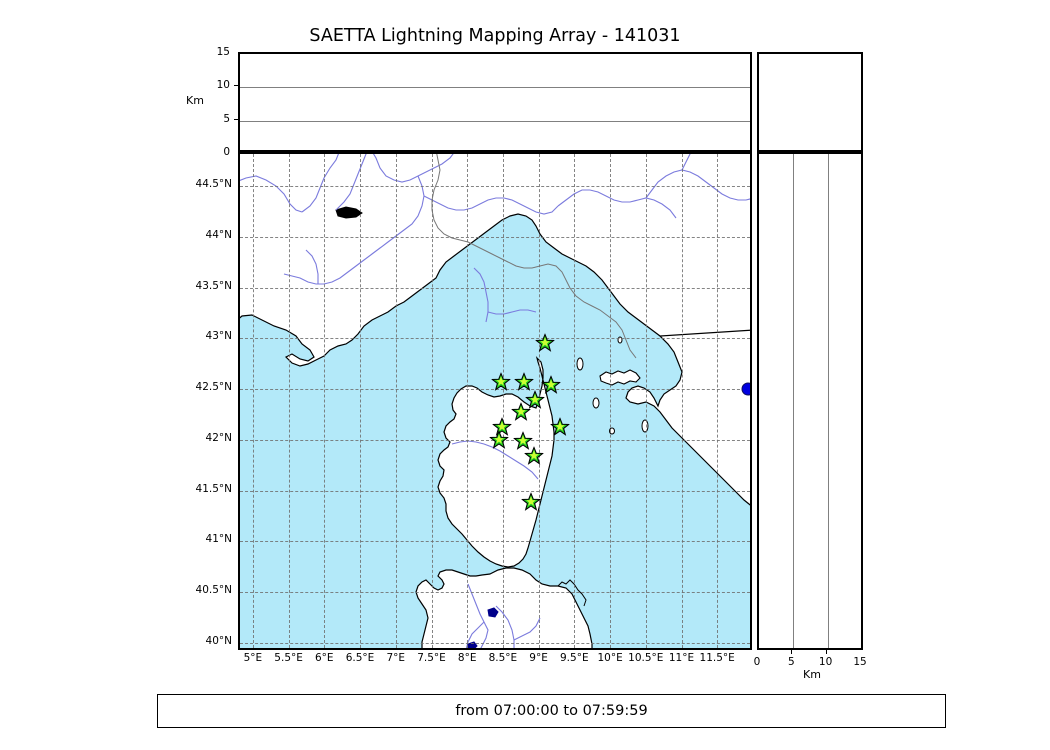 This screenshot has width=1050, height=750. I want to click on map-gridline-lon-9.5, so click(575, 401).